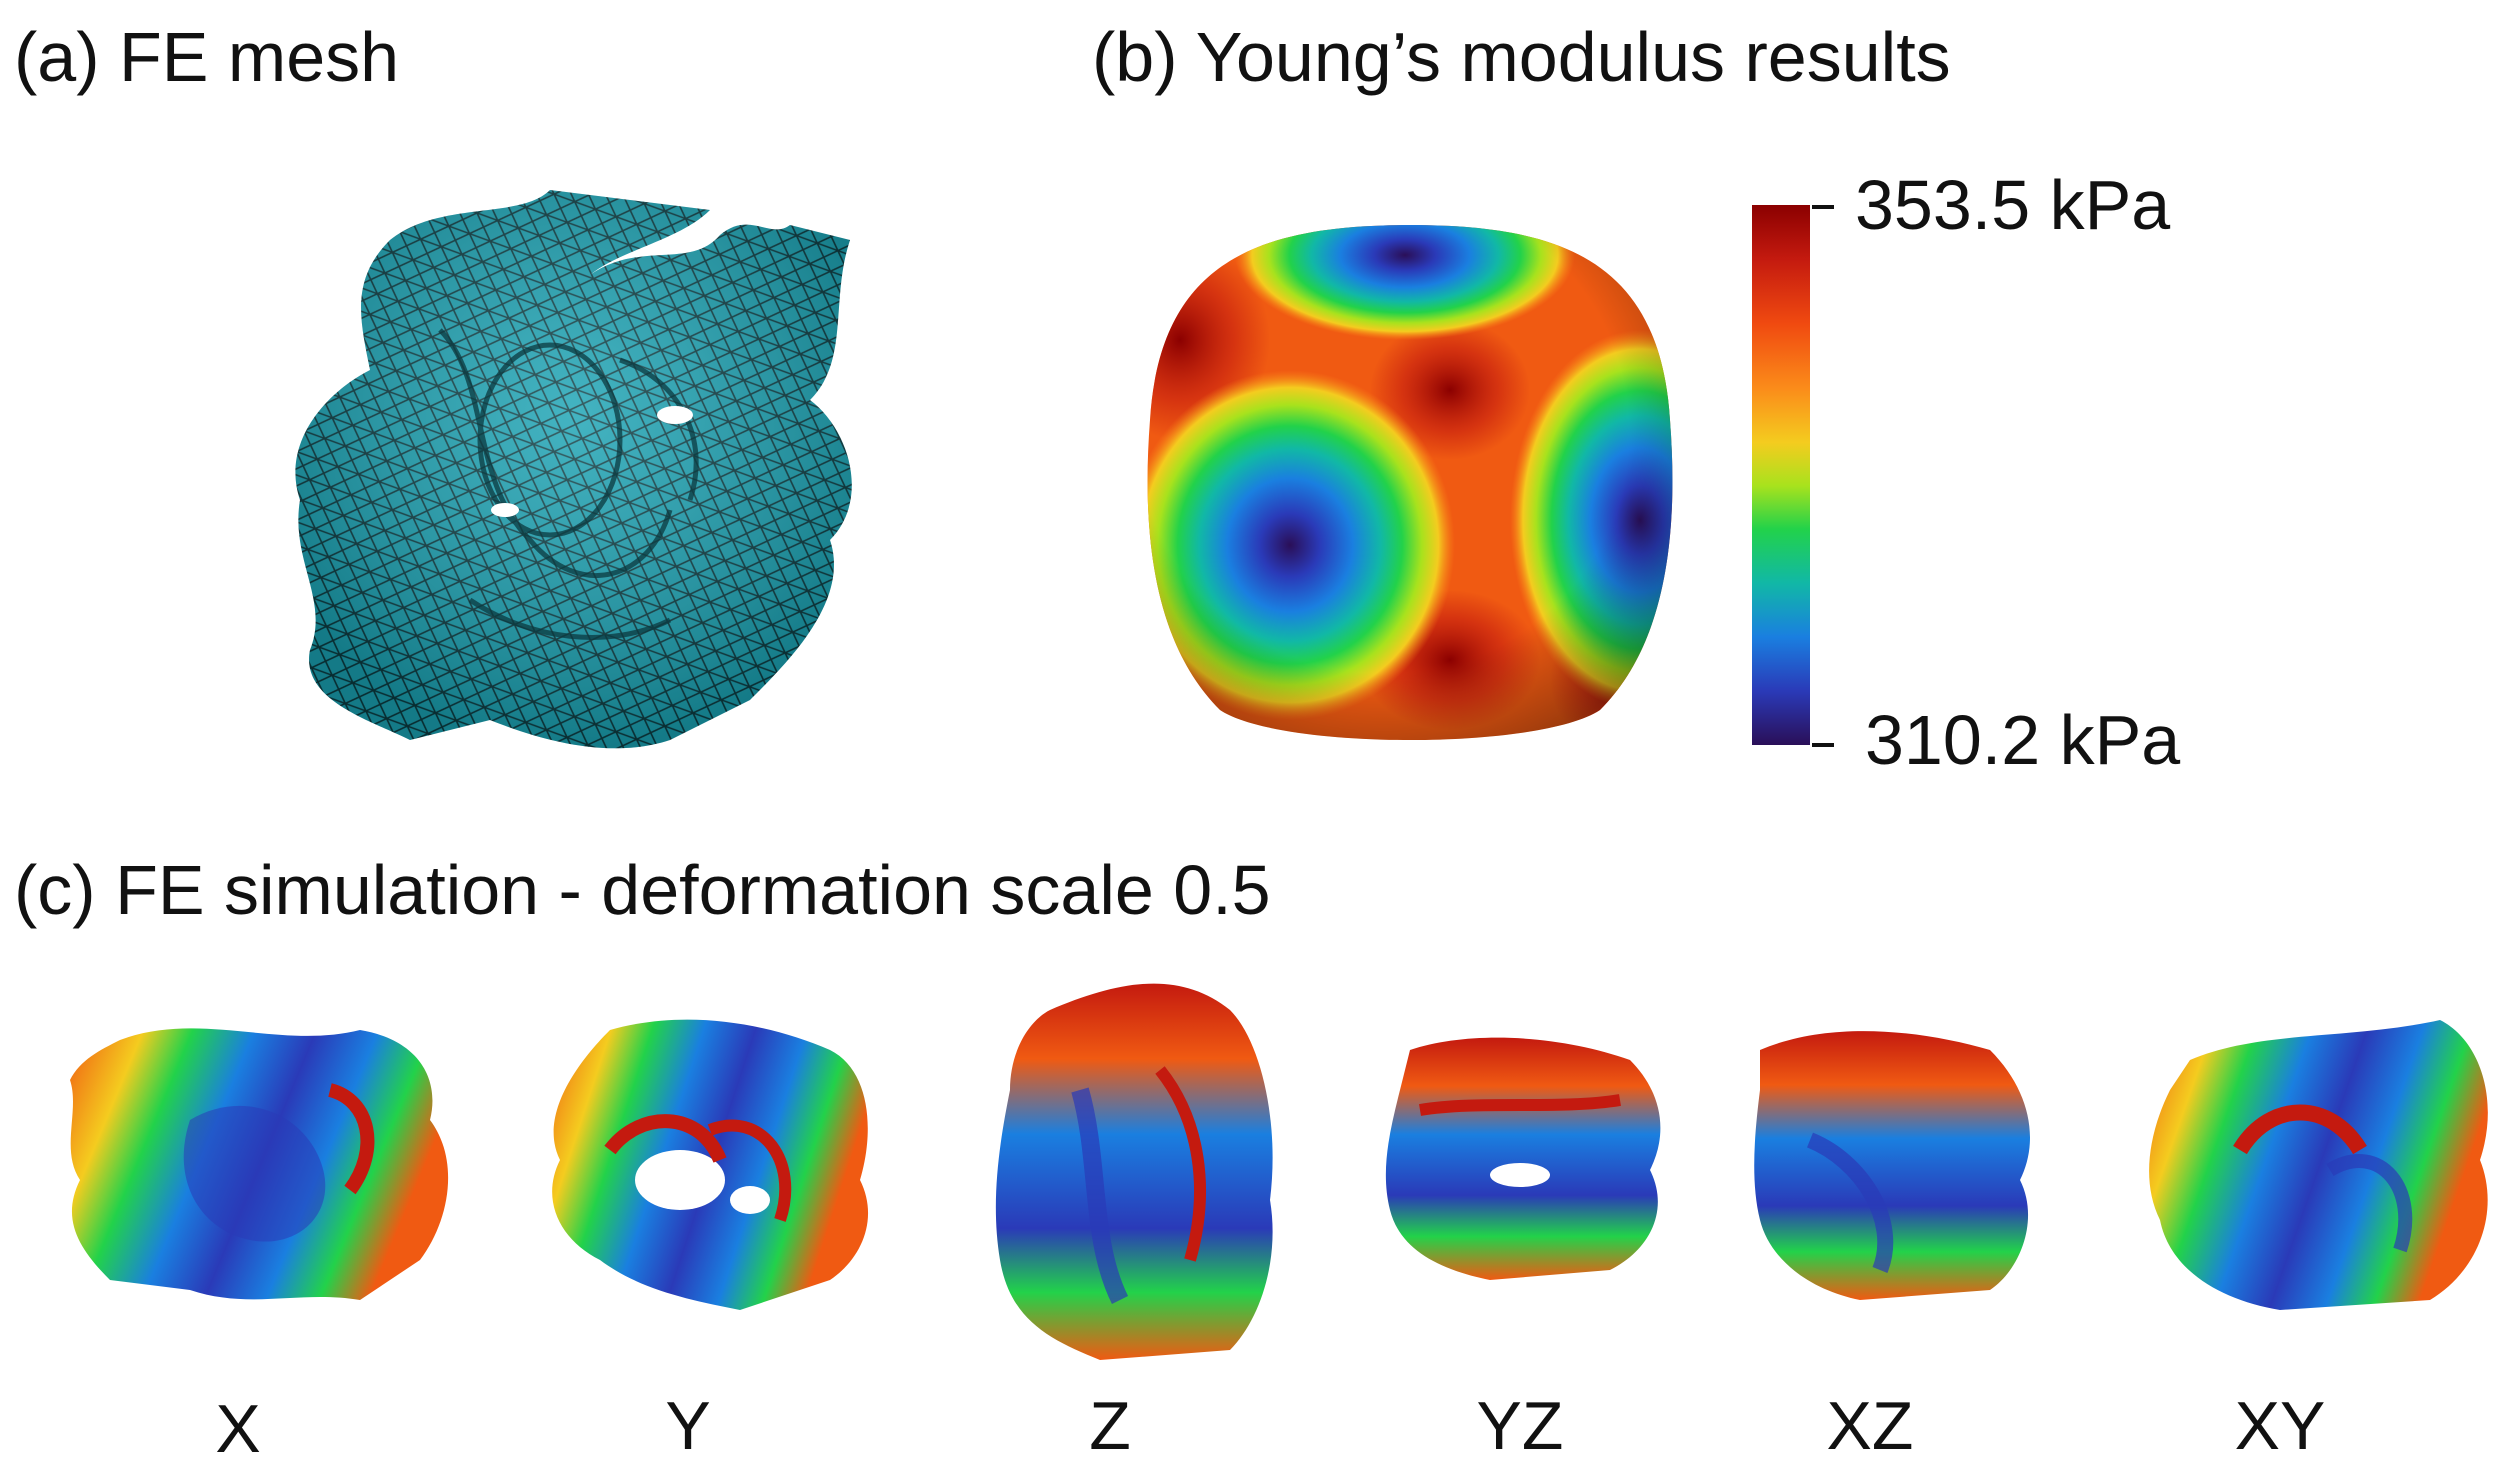 The width and height of the screenshot is (2512, 1472). I want to click on panel-a-title: (a) FE mesh, so click(207, 57).